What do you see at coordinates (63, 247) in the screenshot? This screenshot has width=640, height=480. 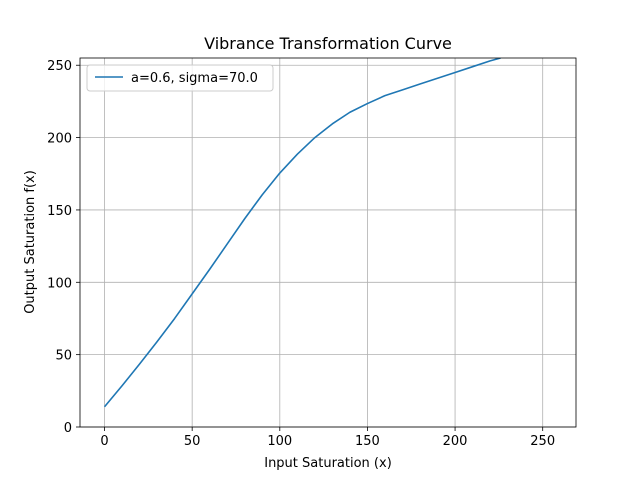 I see `y-axis-ticks: 0 50 100 150 200 250` at bounding box center [63, 247].